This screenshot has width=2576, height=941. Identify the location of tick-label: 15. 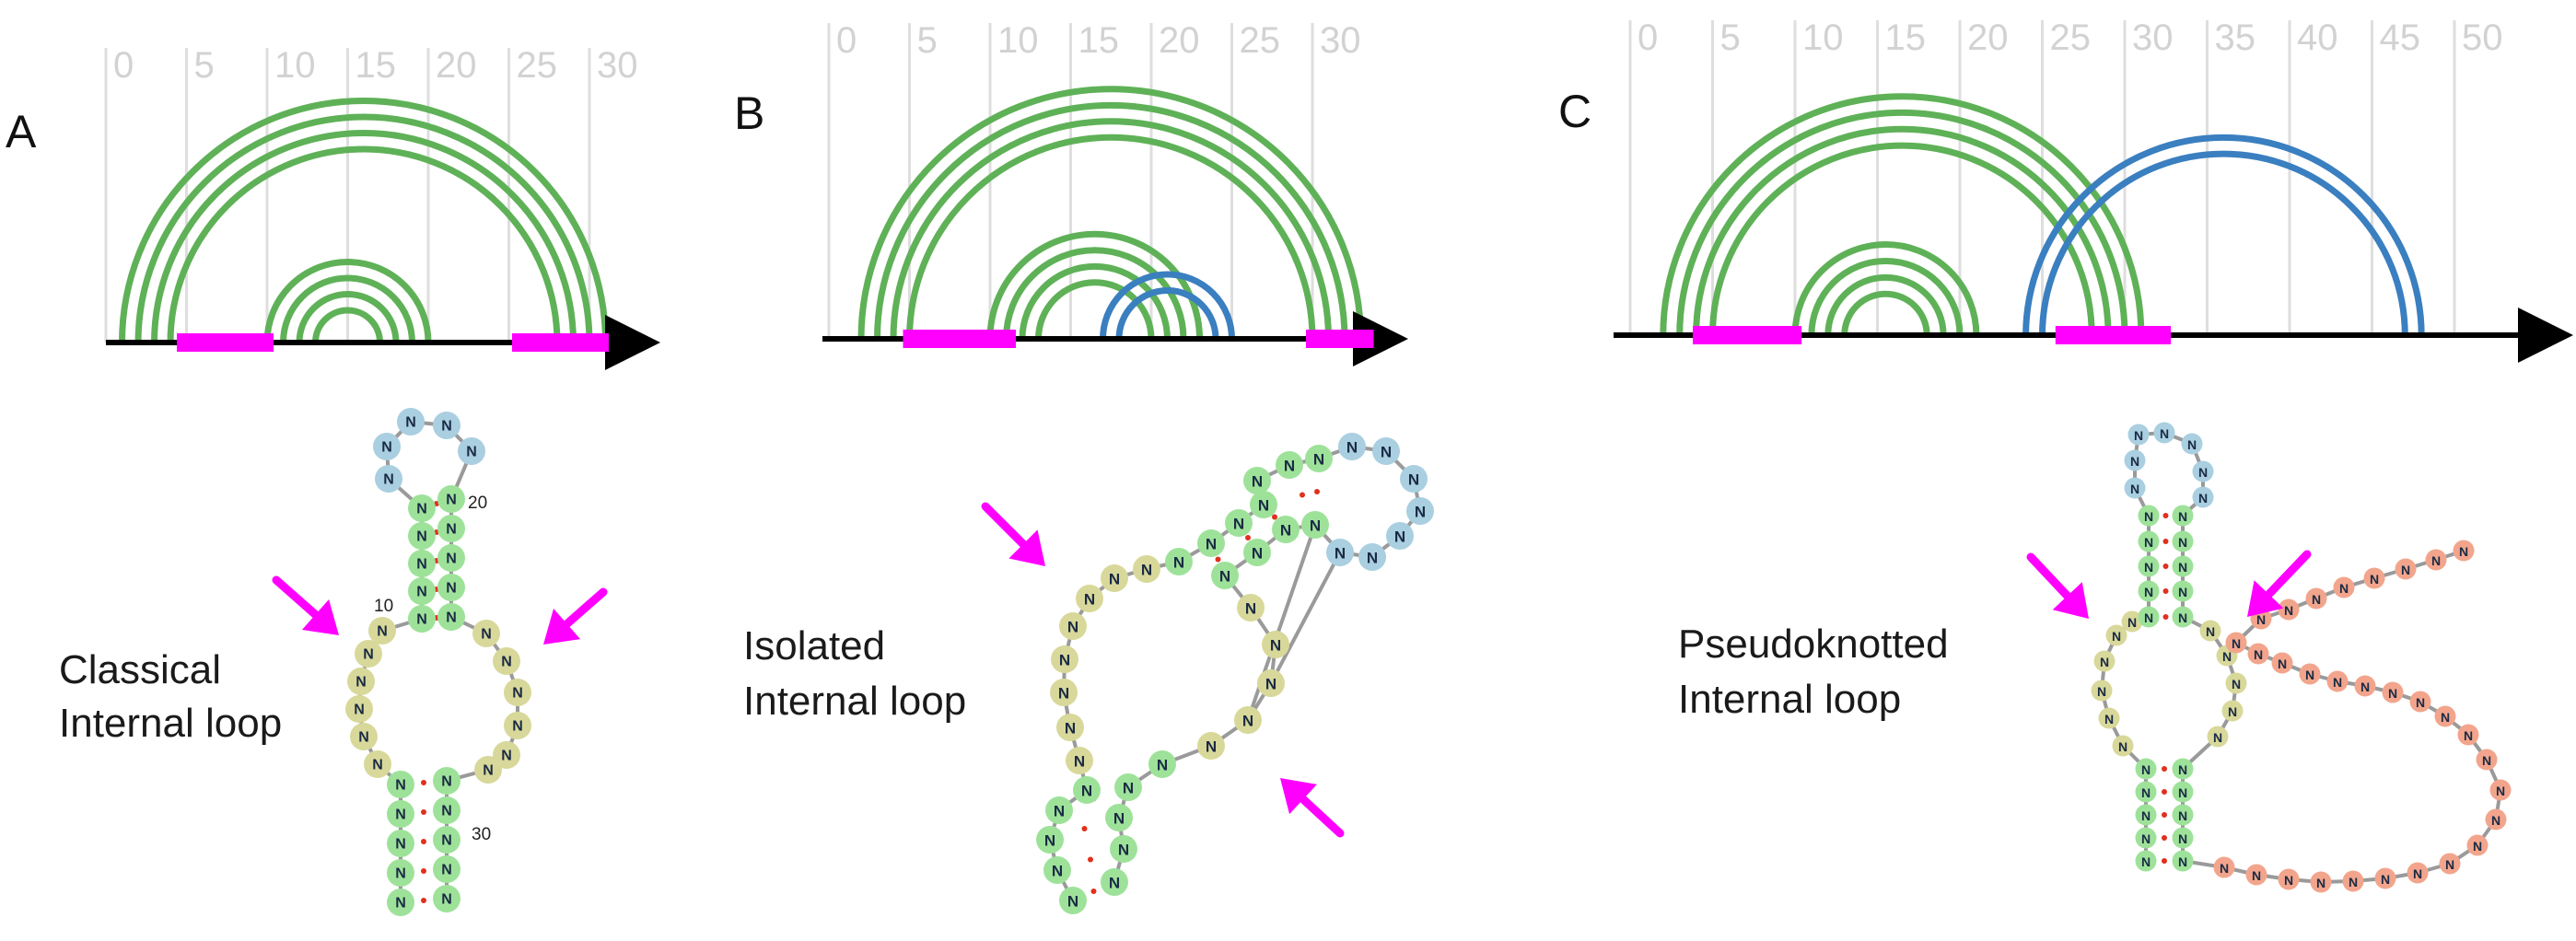
(1099, 40).